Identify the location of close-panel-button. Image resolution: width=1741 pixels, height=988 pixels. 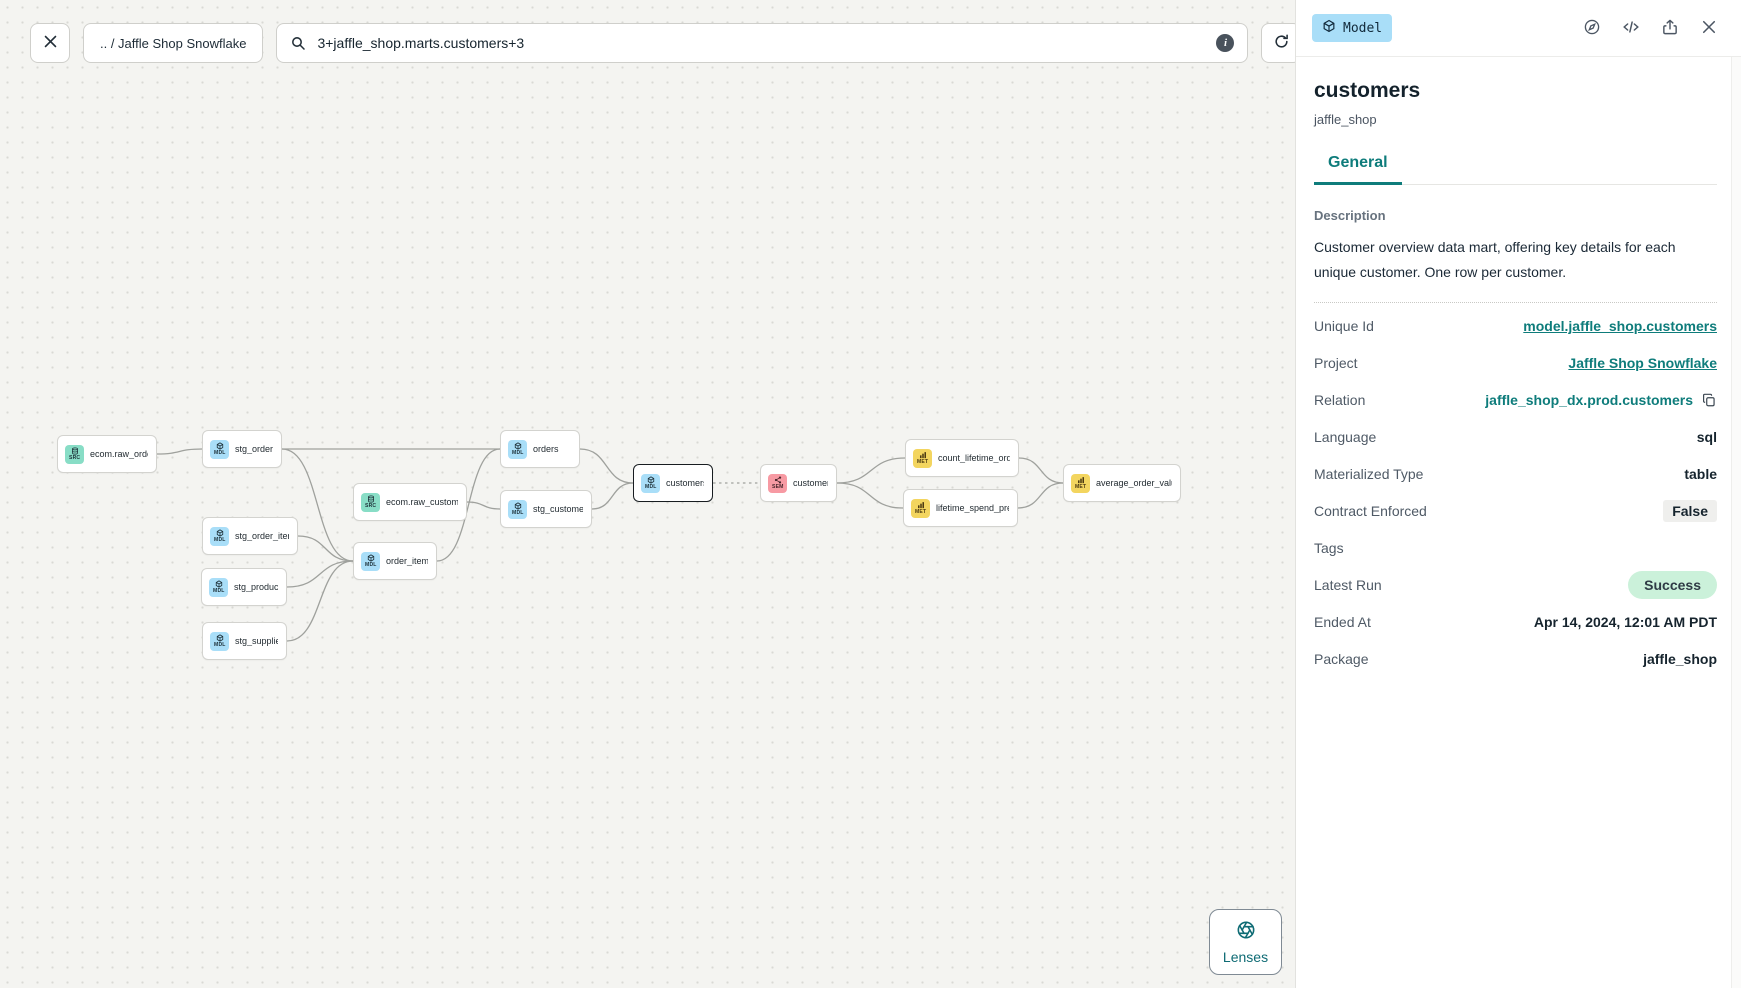
(1709, 28).